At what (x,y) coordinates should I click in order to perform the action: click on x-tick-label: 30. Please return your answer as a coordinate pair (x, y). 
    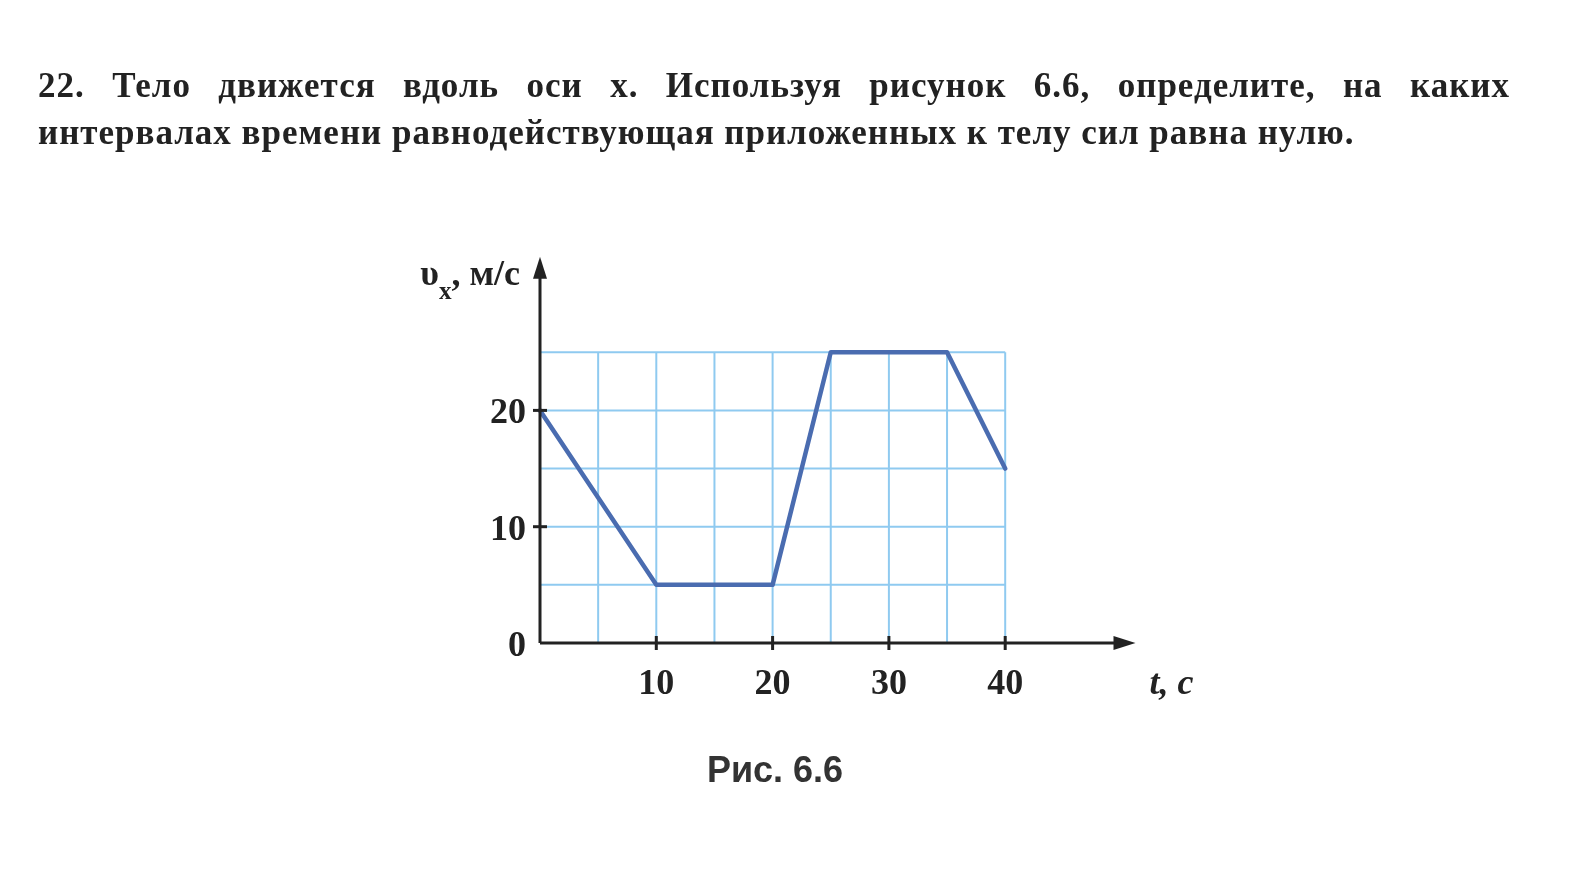
    Looking at the image, I should click on (888, 682).